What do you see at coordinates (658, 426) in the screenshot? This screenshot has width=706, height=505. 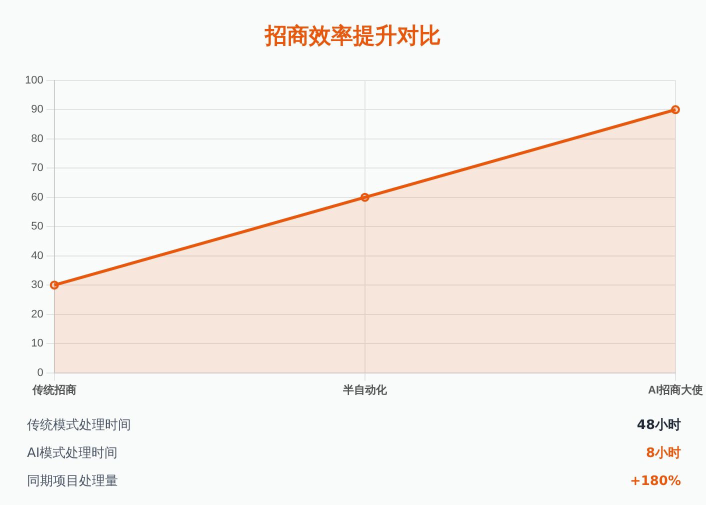 I see `text: 48小时` at bounding box center [658, 426].